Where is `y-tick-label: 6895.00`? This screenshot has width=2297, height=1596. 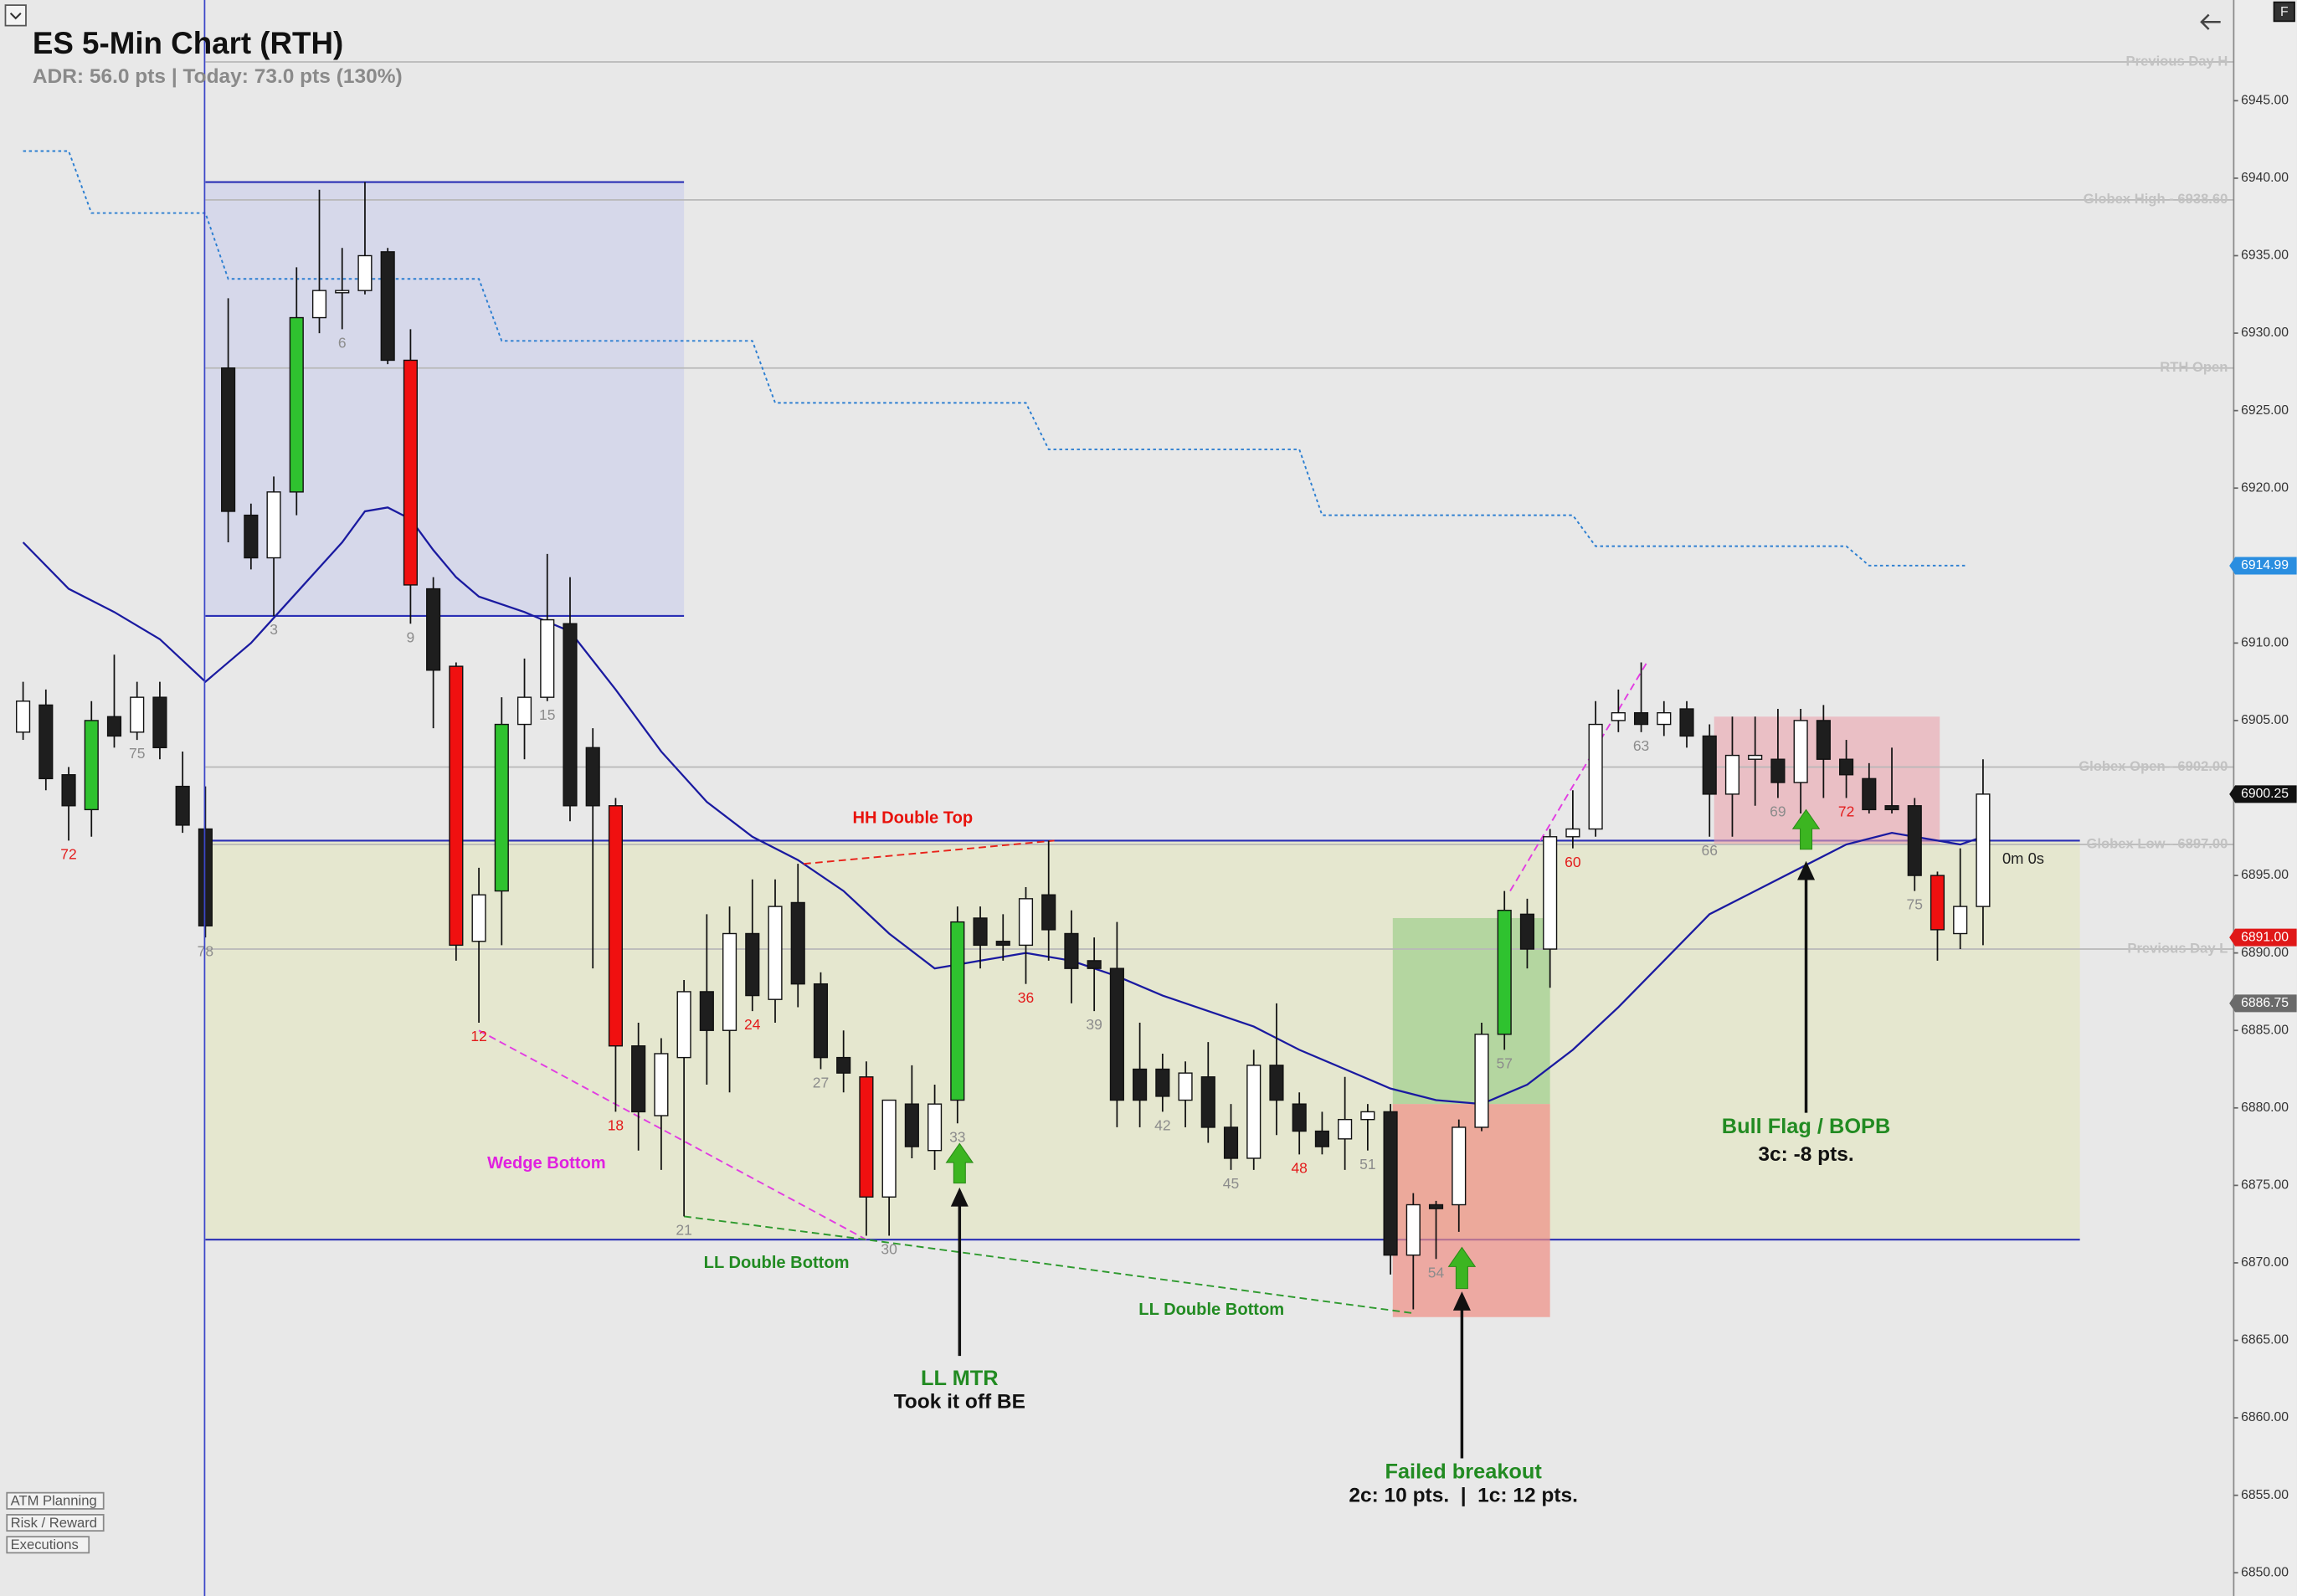
y-tick-label: 6895.00 is located at coordinates (2265, 875).